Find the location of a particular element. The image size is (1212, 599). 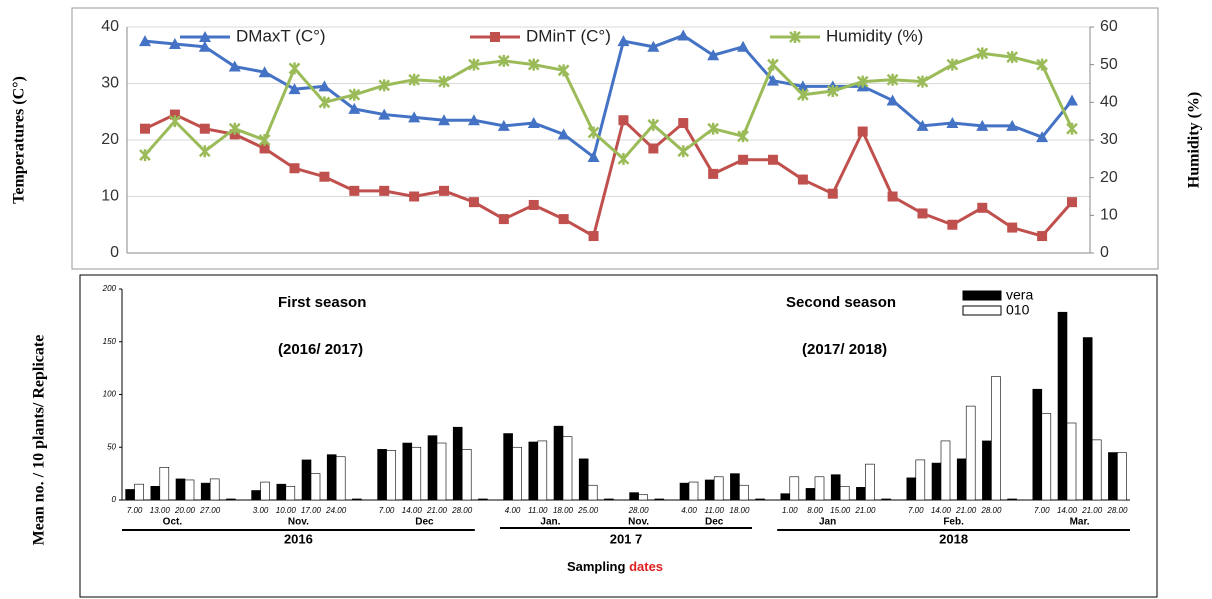

y2-tick-label: 40 is located at coordinates (1109, 102).